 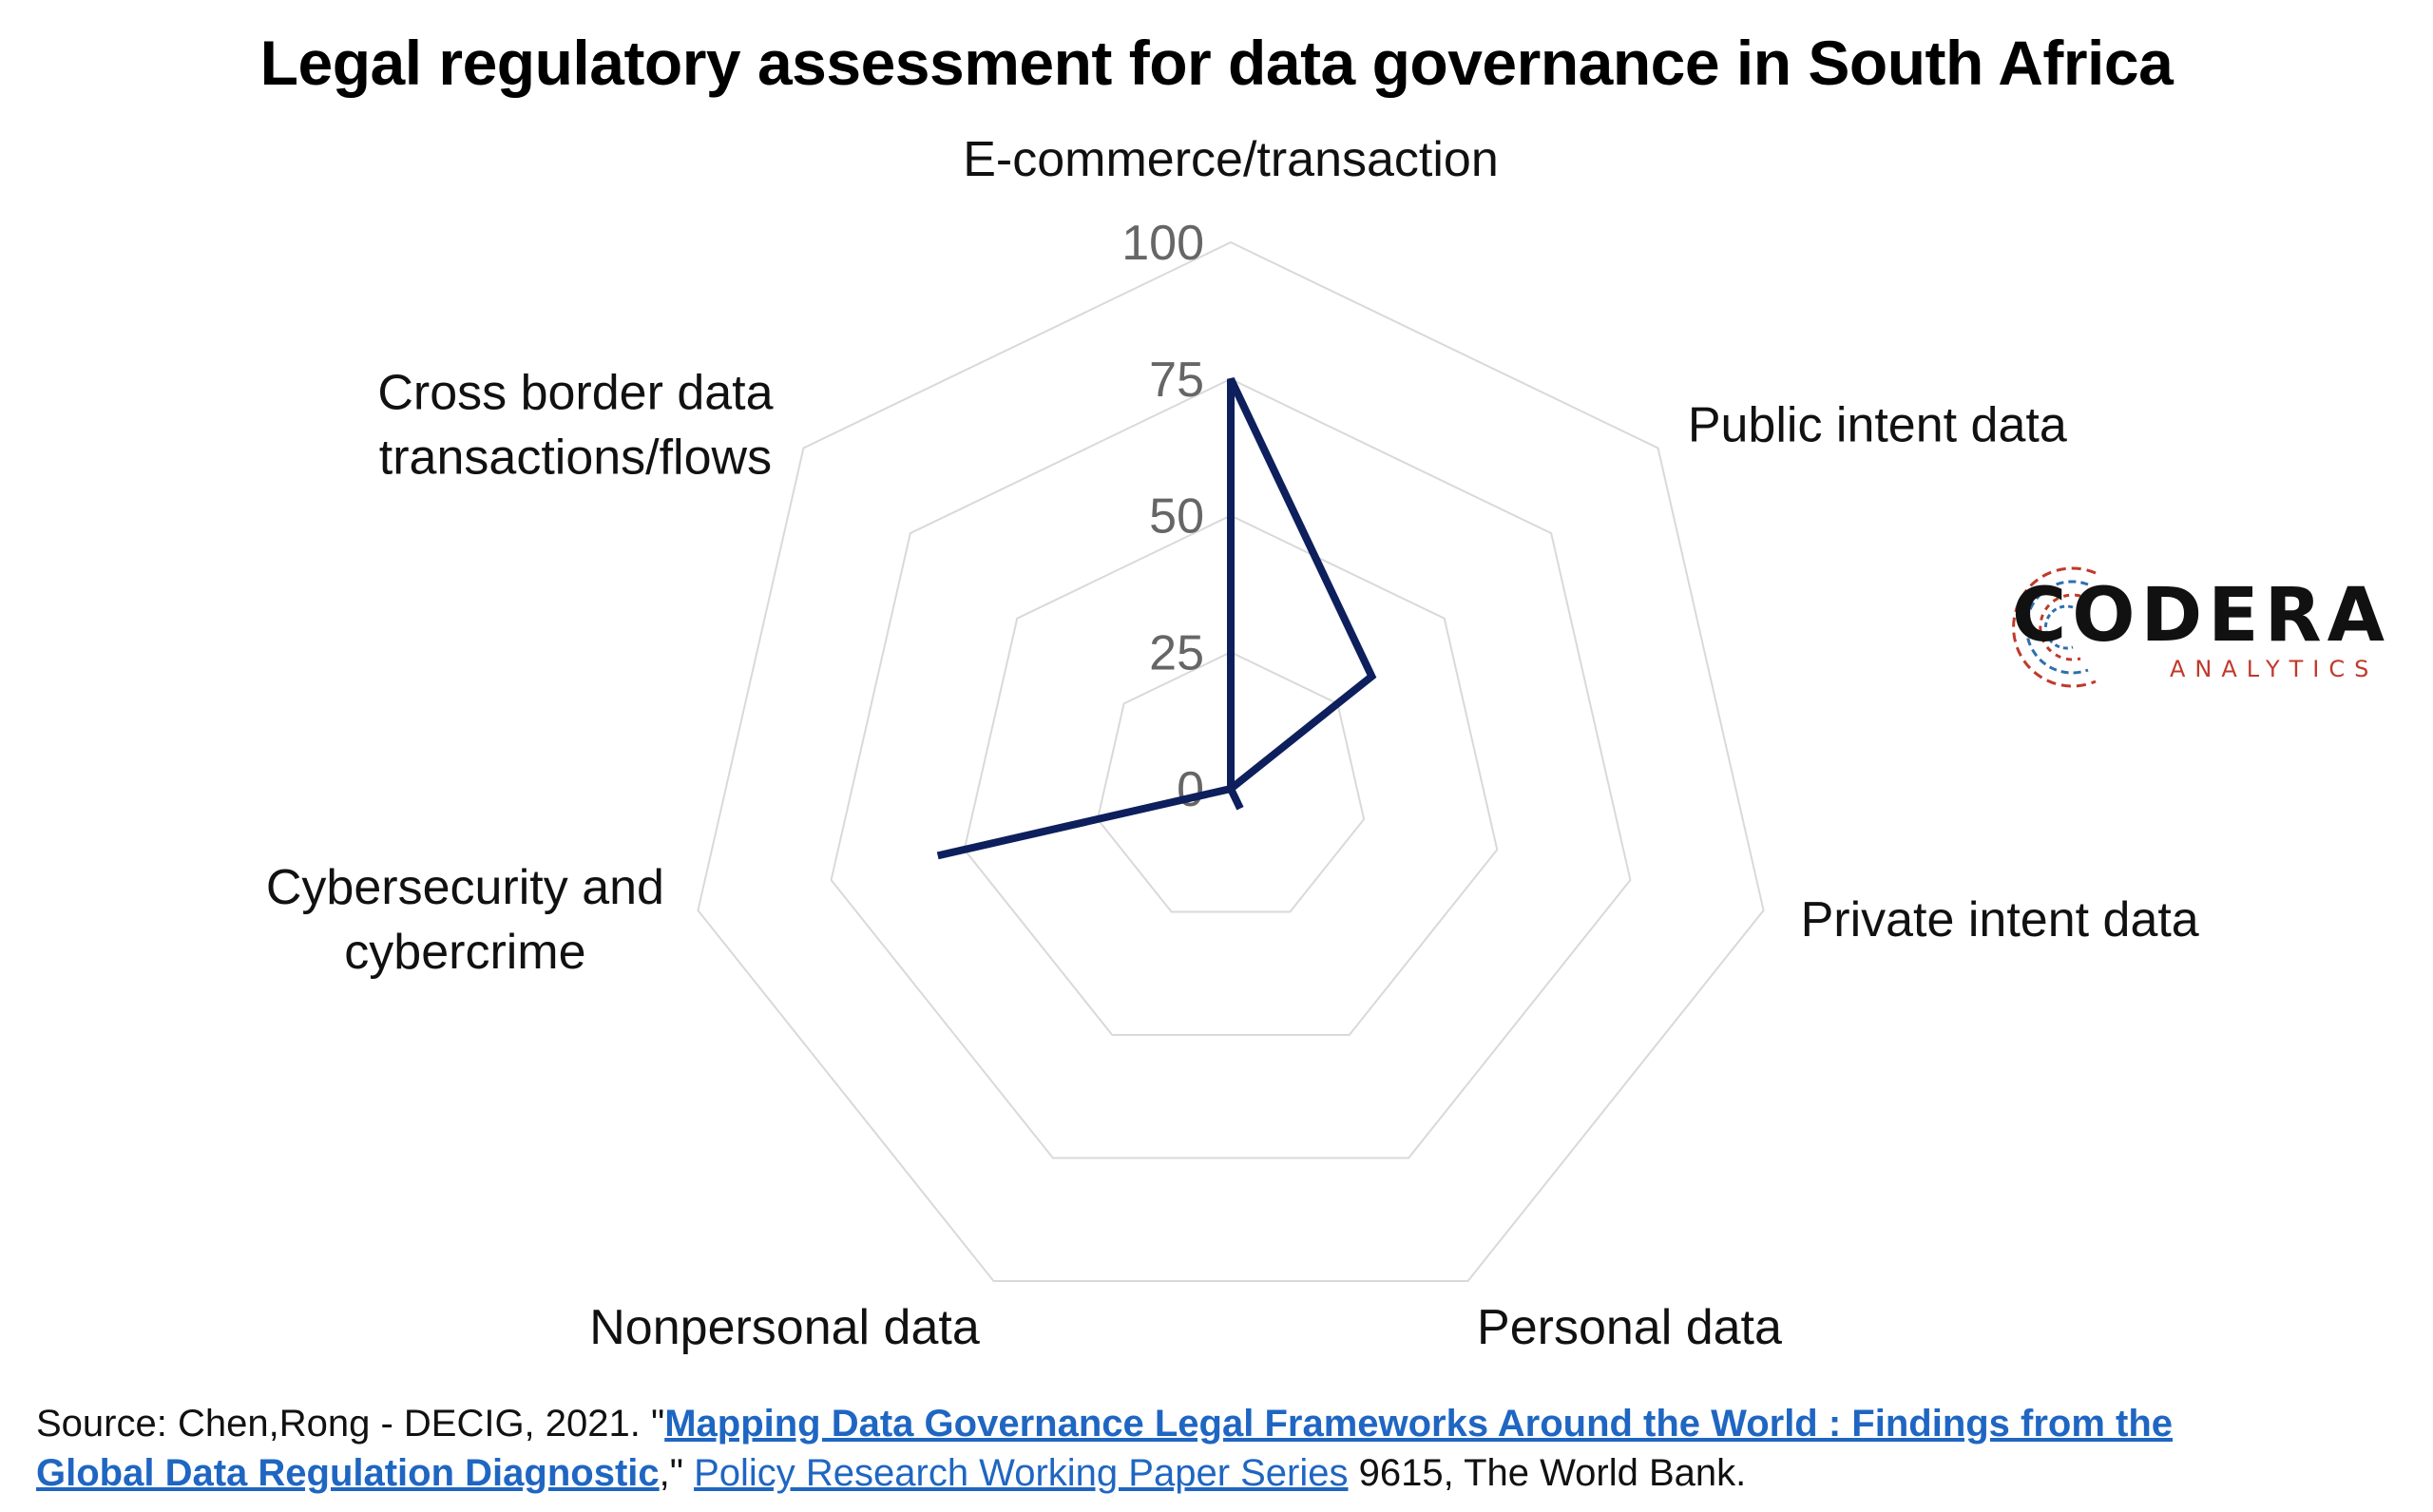 I want to click on source-middle: ,", so click(x=677, y=1473).